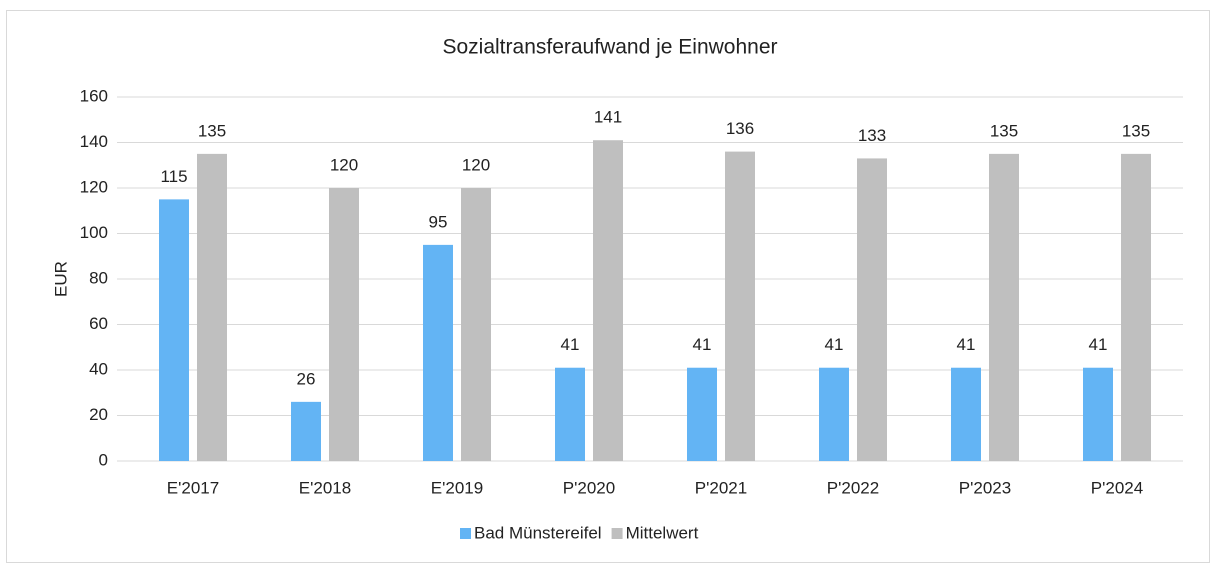 The height and width of the screenshot is (563, 1210). Describe the element at coordinates (609, 47) in the screenshot. I see `chart-title: Sozialtransferaufwand je Einwohner` at that location.